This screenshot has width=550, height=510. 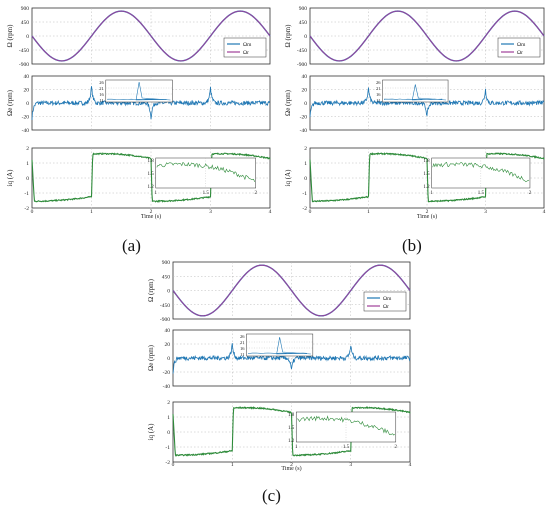 I want to click on series-line-reference-speed, so click(x=151, y=36).